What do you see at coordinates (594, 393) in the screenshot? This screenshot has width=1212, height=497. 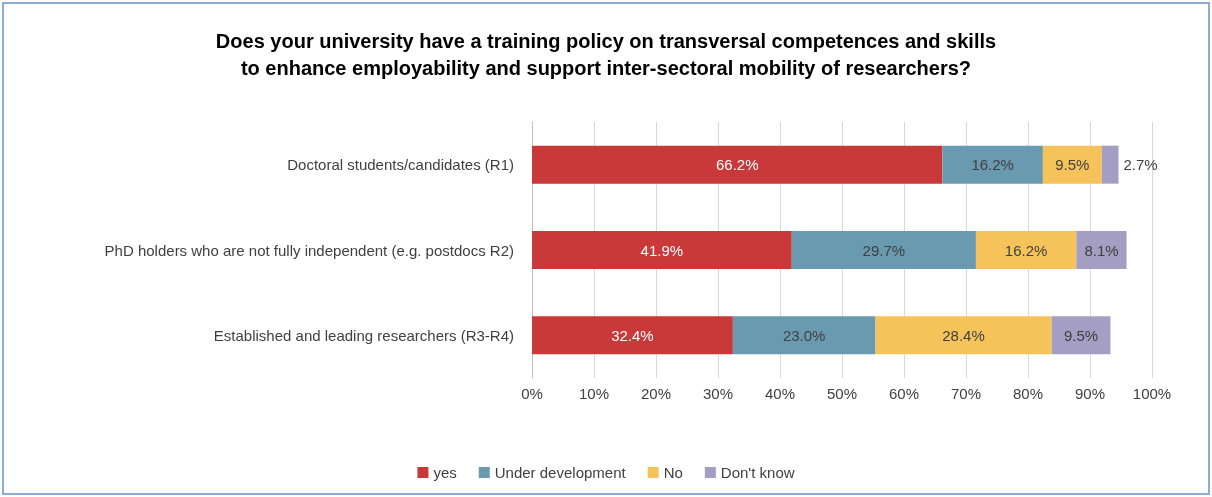 I see `x-tick-label: 10%` at bounding box center [594, 393].